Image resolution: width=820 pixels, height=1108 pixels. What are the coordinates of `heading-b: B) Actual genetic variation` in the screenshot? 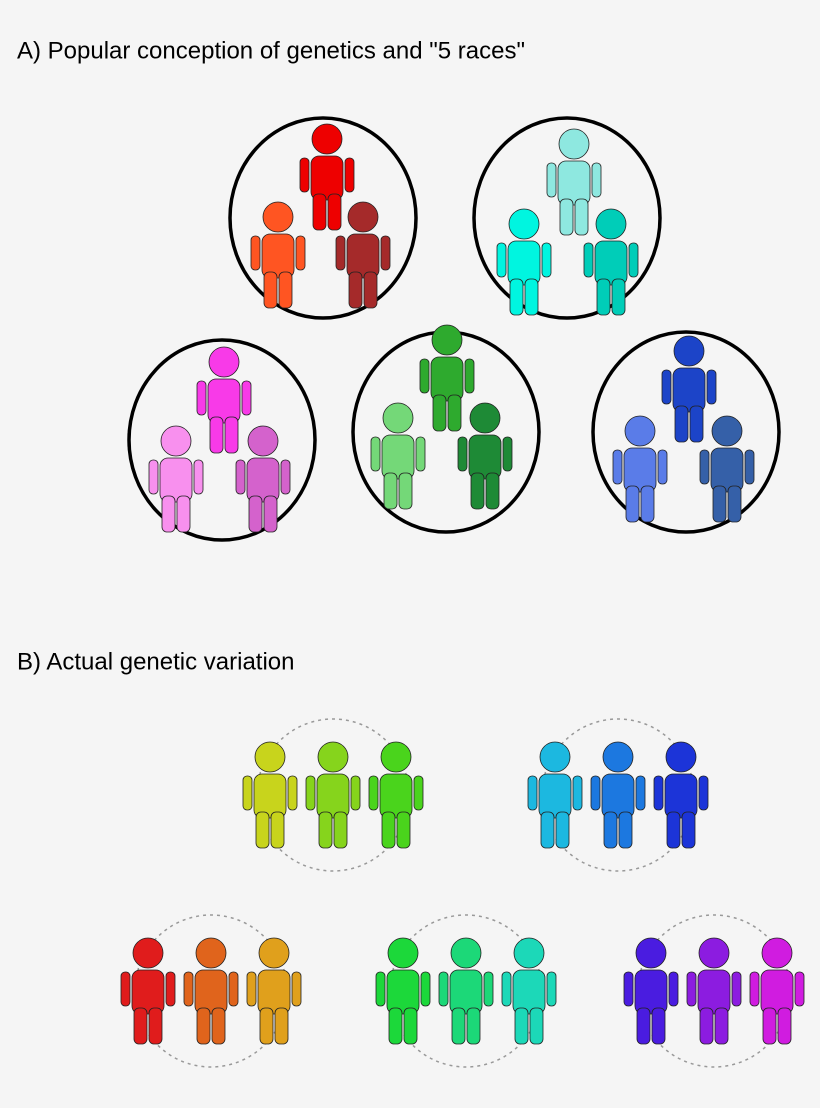 It's located at (156, 661).